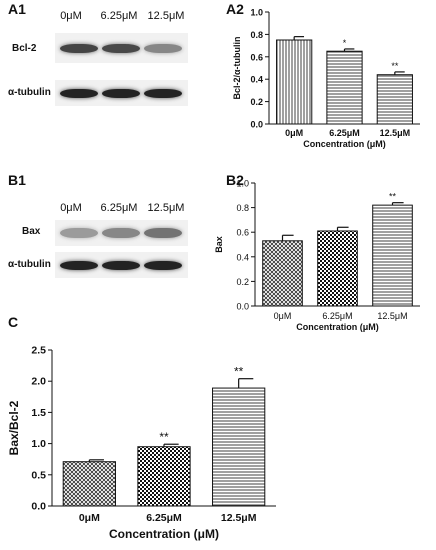 The height and width of the screenshot is (550, 436). I want to click on y-tick-label: 2.5, so click(38, 351).